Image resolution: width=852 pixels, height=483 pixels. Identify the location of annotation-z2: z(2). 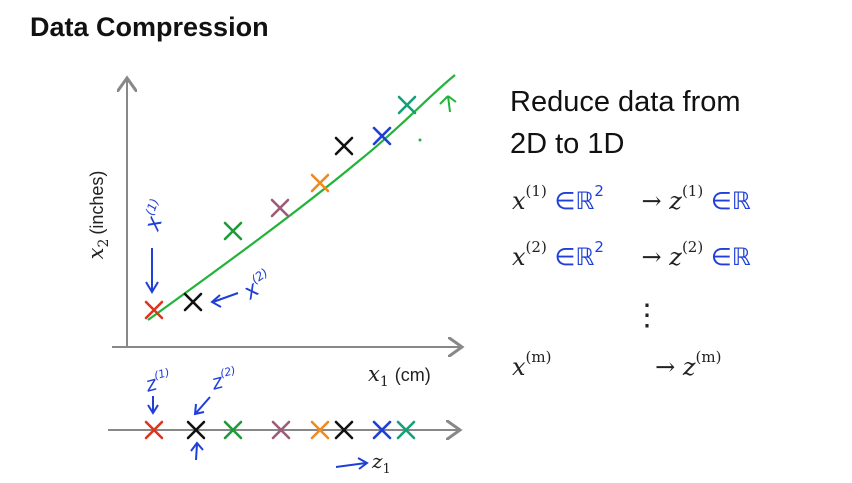
(224, 379).